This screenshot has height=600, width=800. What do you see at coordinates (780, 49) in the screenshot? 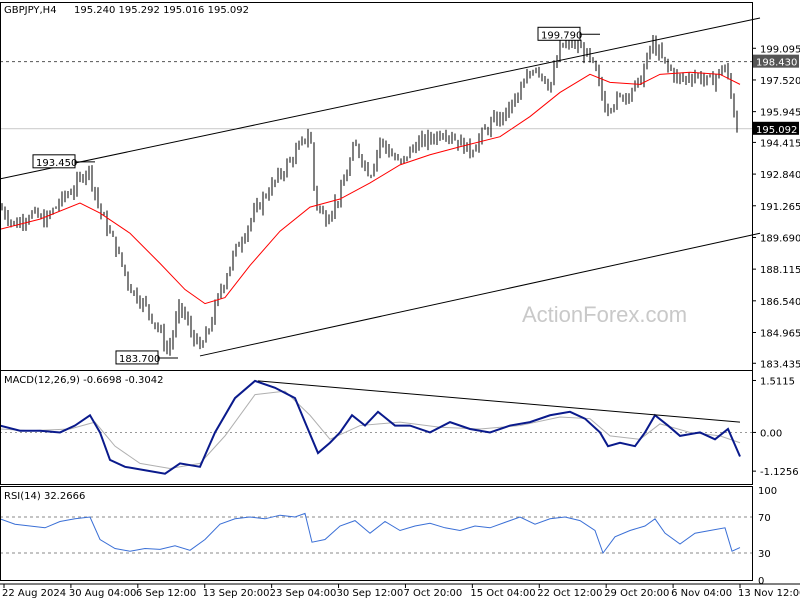
I see `price-tick-label: 199.095` at bounding box center [780, 49].